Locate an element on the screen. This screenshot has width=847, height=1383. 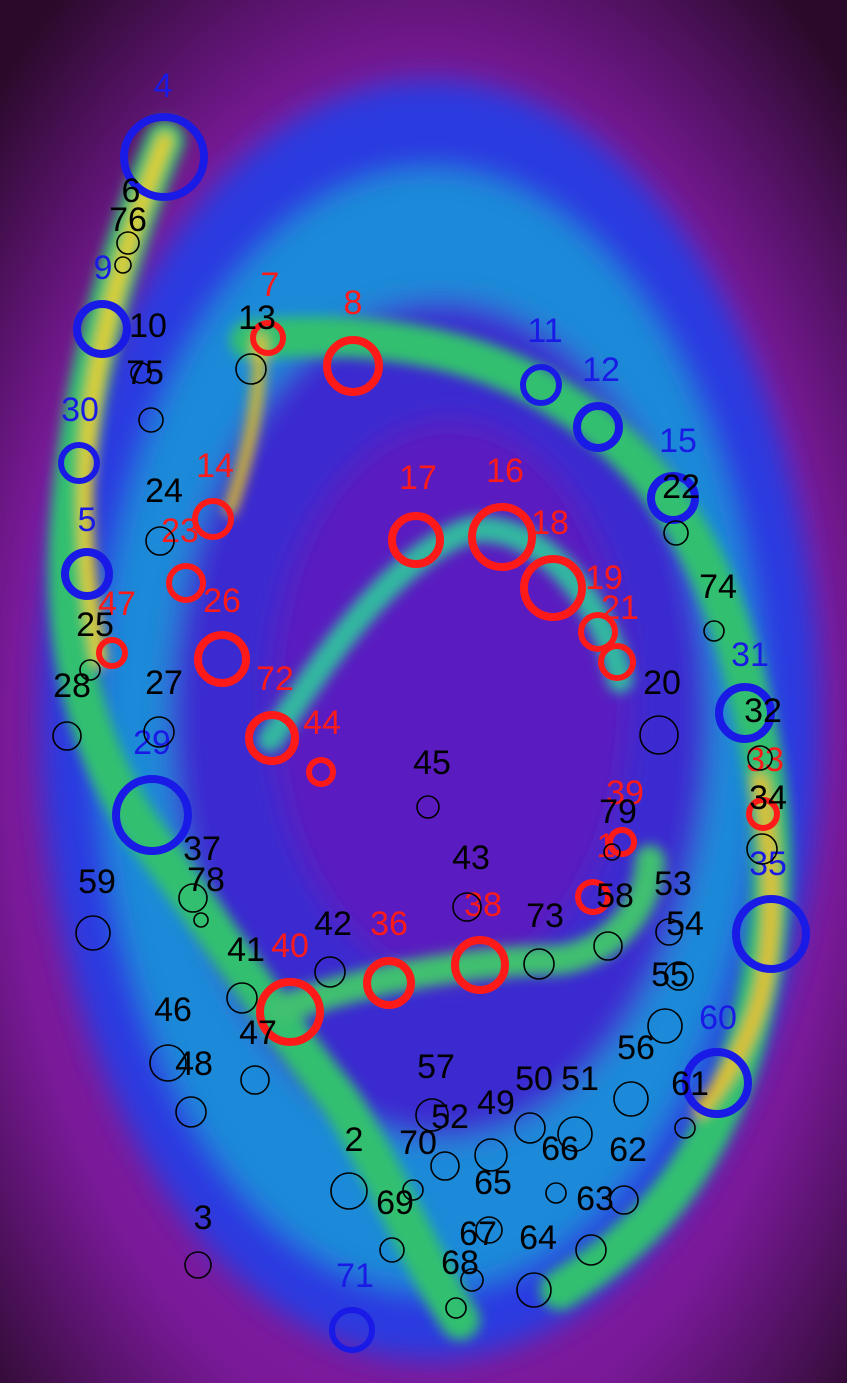
region-label: 67 is located at coordinates (478, 1234).